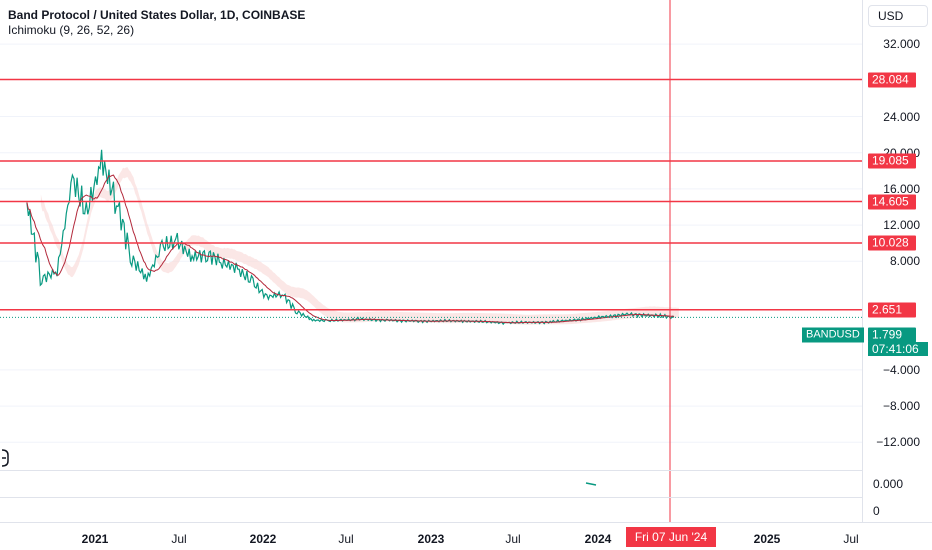 This screenshot has width=932, height=550. I want to click on price-tick: −8.000, so click(901, 406).